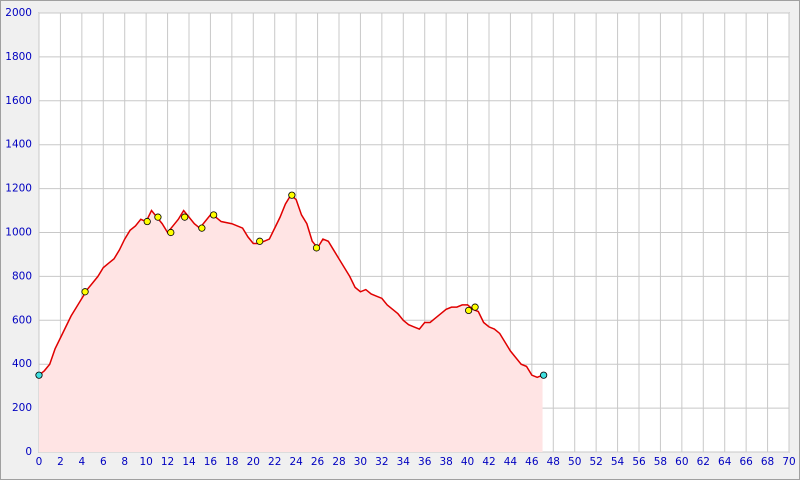  What do you see at coordinates (639, 462) in the screenshot?
I see `x-tick-label: 56` at bounding box center [639, 462].